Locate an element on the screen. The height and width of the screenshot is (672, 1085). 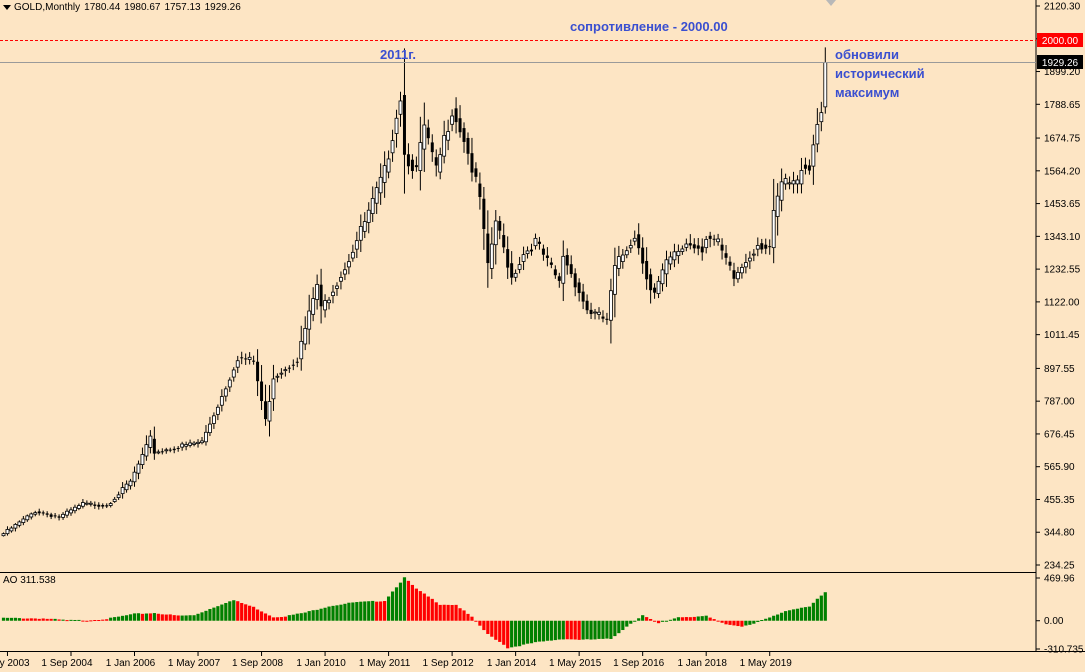
price-tick-label: 1788.65 is located at coordinates (1062, 105).